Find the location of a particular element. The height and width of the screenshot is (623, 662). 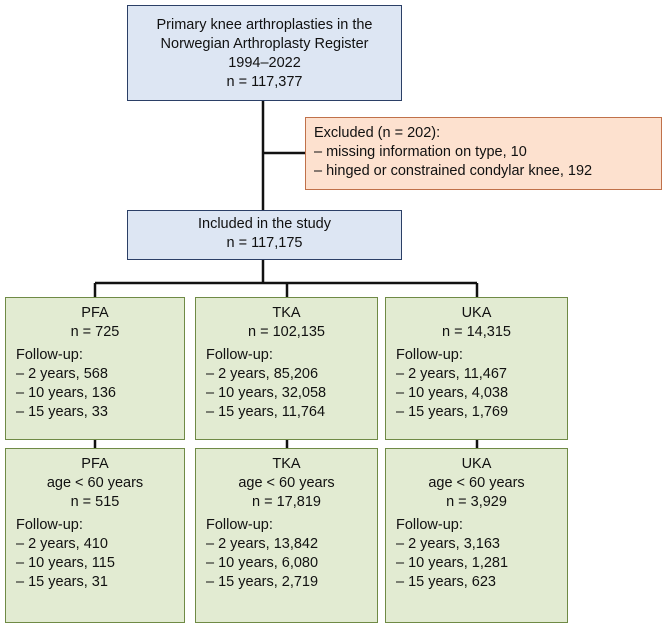

text-line: – 10 years, 1,281 is located at coordinates (452, 563).